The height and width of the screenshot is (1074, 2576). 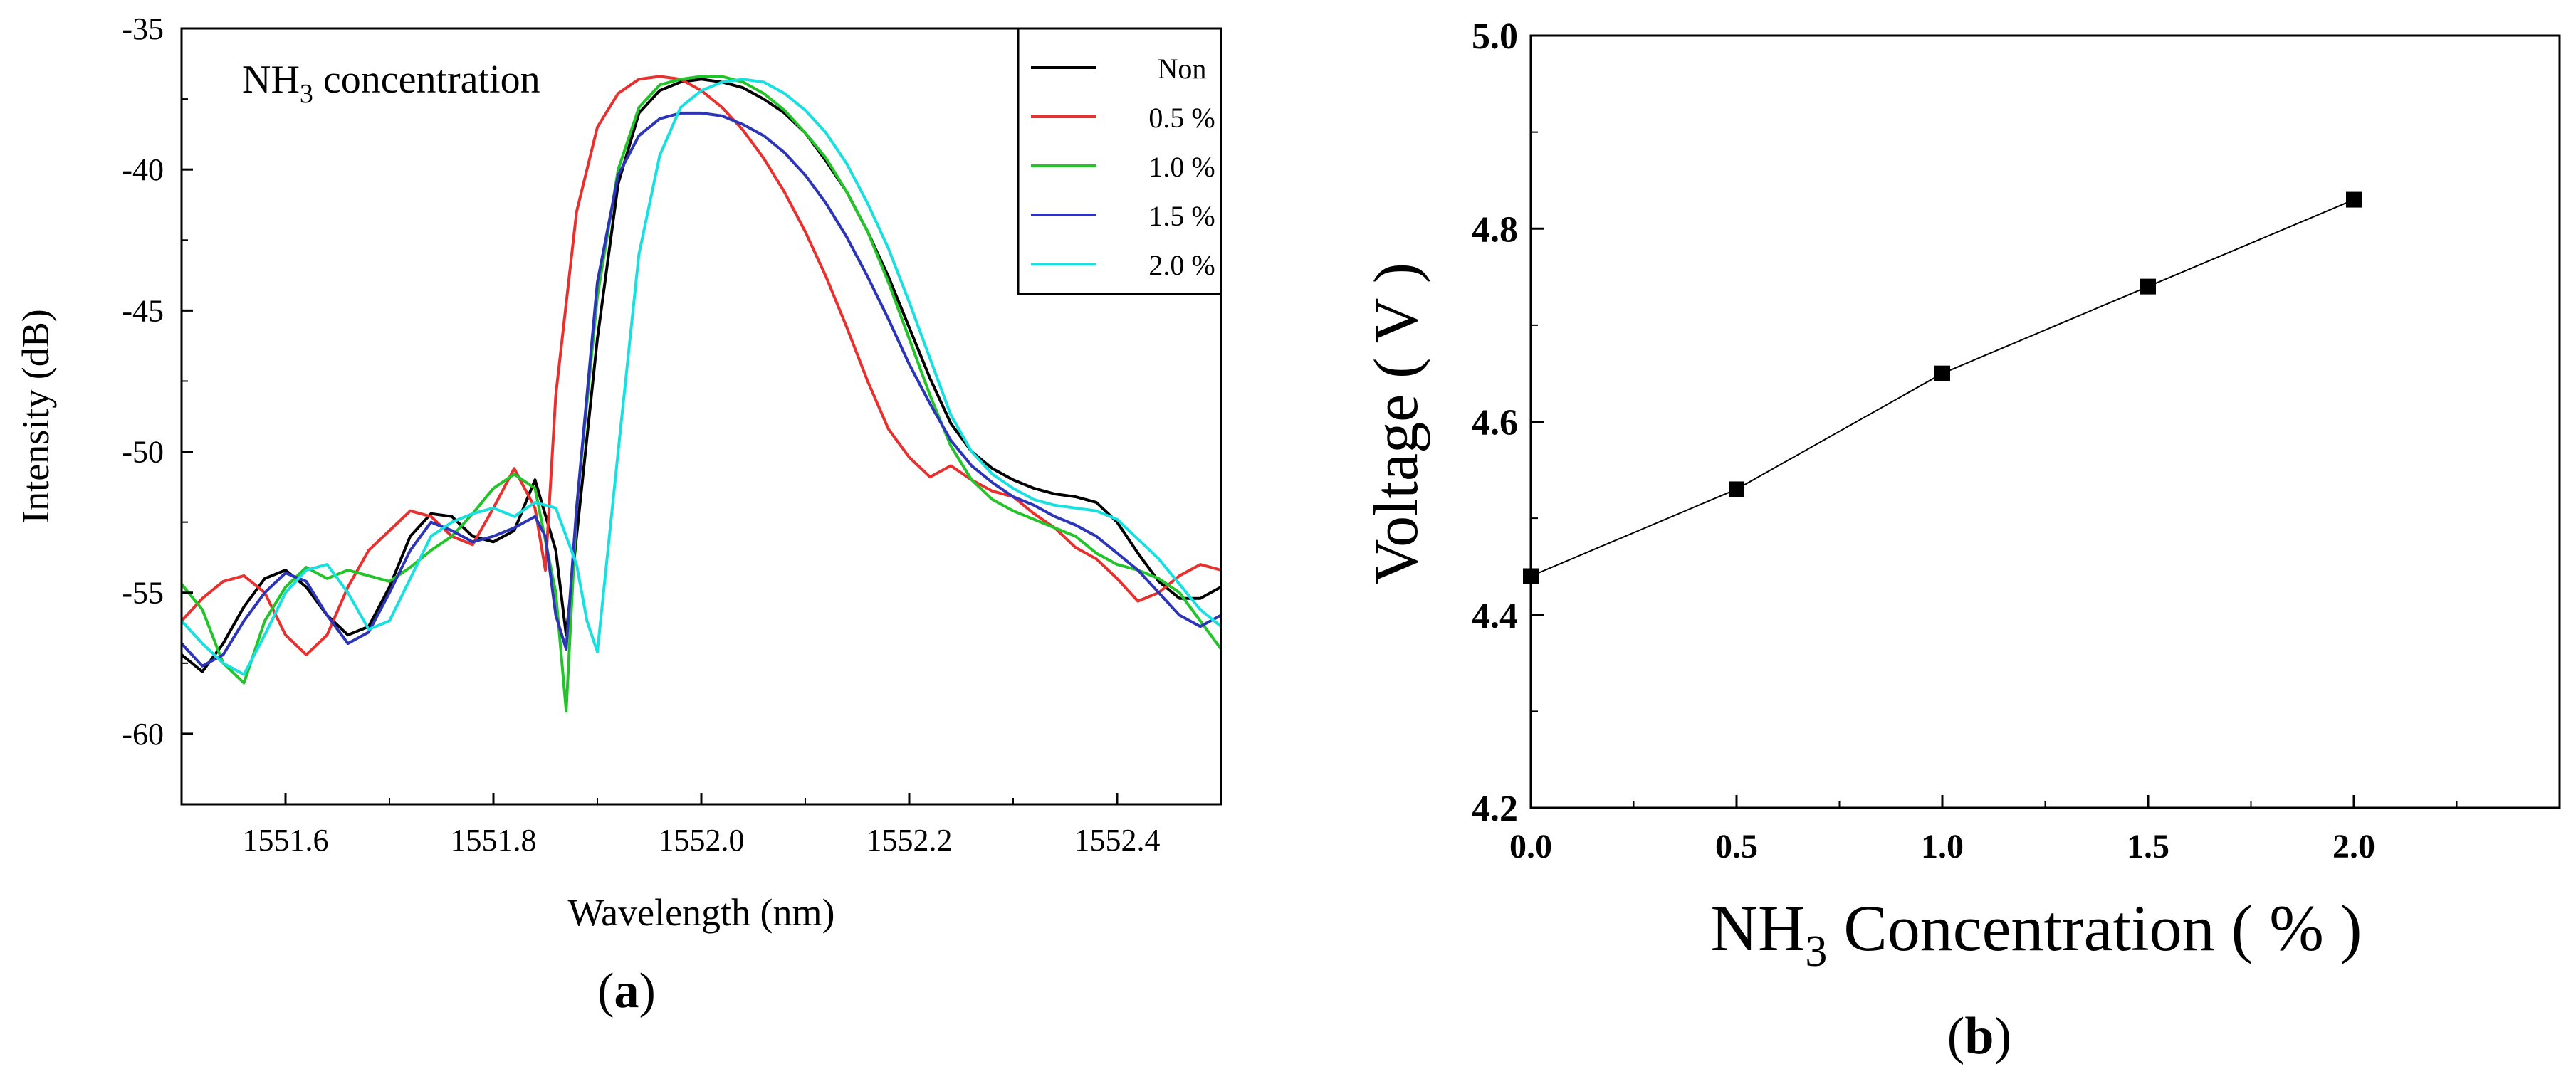 I want to click on x-tick-label: 1.5, so click(x=2148, y=846).